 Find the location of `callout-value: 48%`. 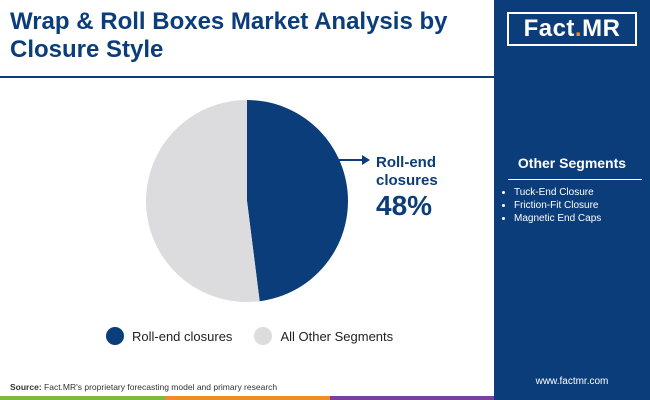

callout-value: 48% is located at coordinates (404, 205).